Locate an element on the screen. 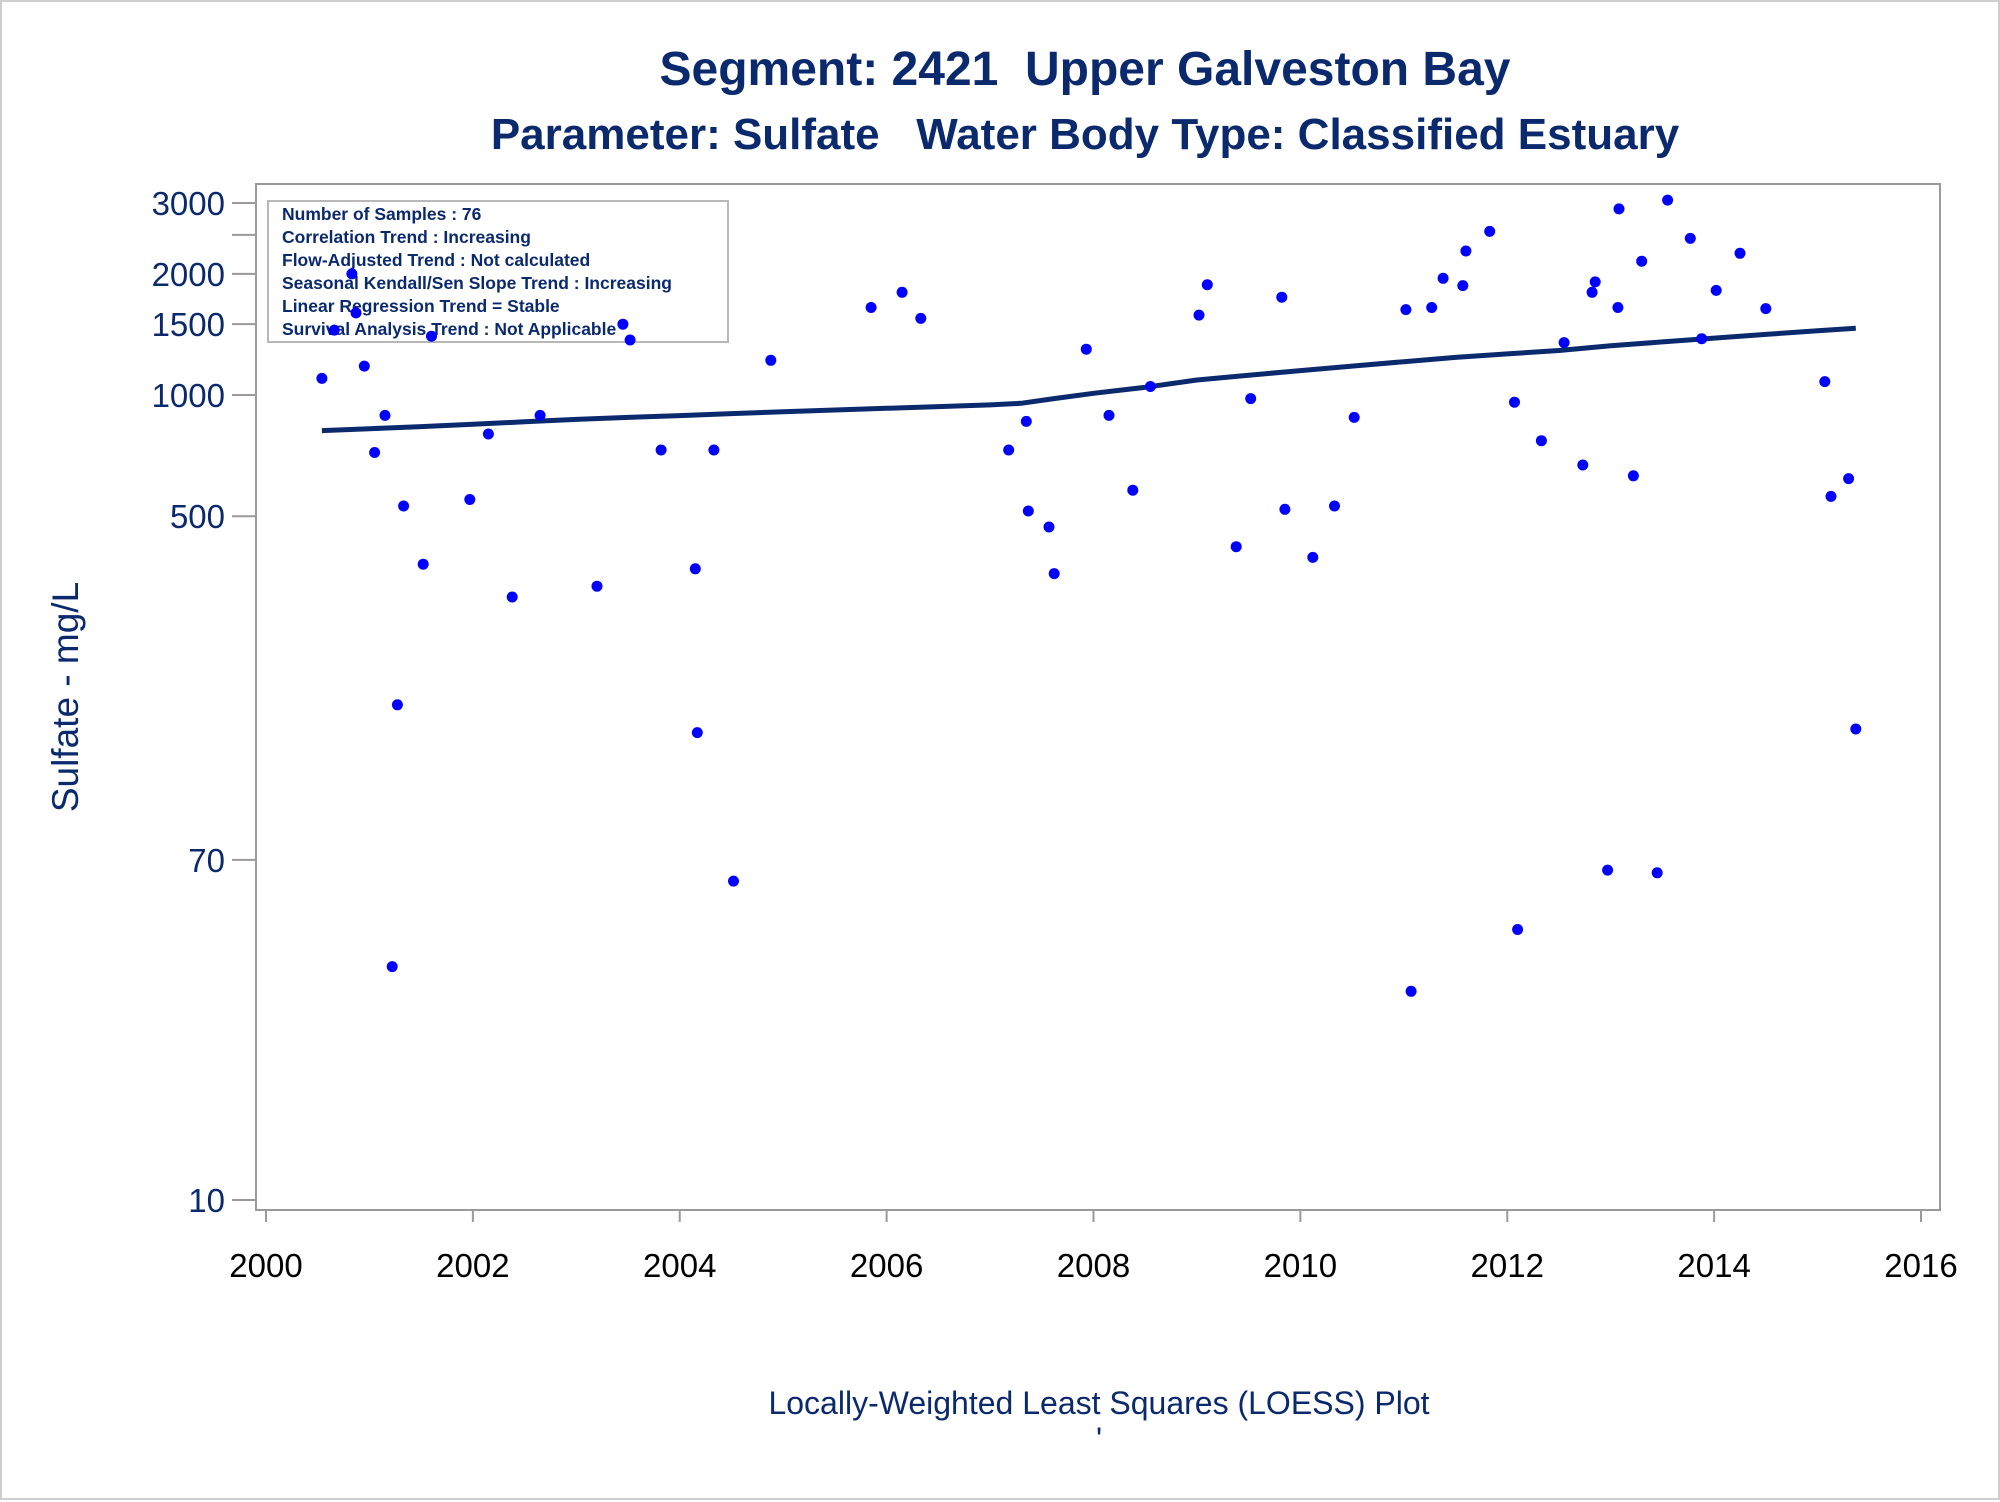  loess-line-layer is located at coordinates (1088, 379).